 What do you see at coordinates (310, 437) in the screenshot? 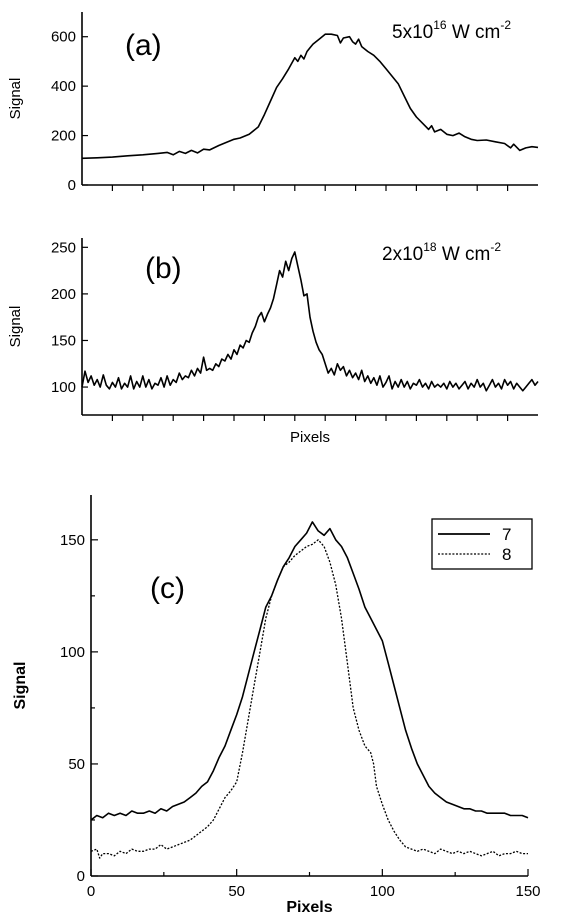
I see `panel-b-x-axis-label: Pixels` at bounding box center [310, 437].